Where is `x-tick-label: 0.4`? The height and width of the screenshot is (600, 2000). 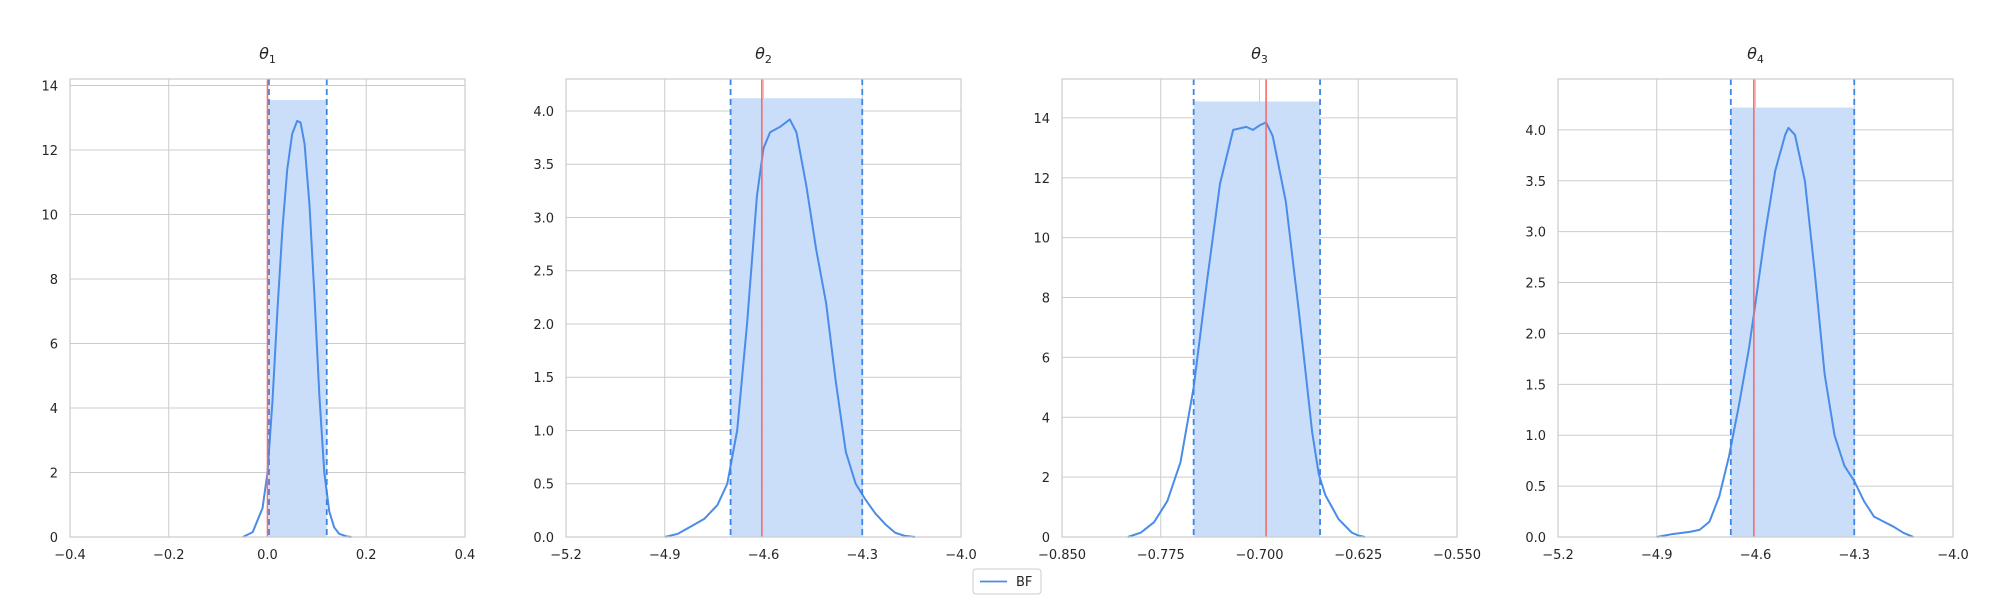 x-tick-label: 0.4 is located at coordinates (465, 555).